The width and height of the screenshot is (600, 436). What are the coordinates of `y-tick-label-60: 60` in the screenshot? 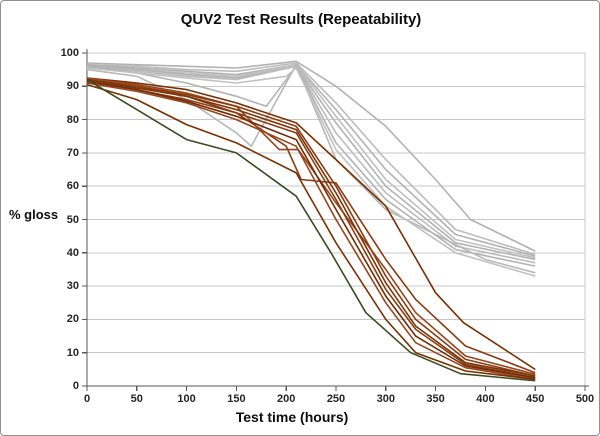 It's located at (72, 186).